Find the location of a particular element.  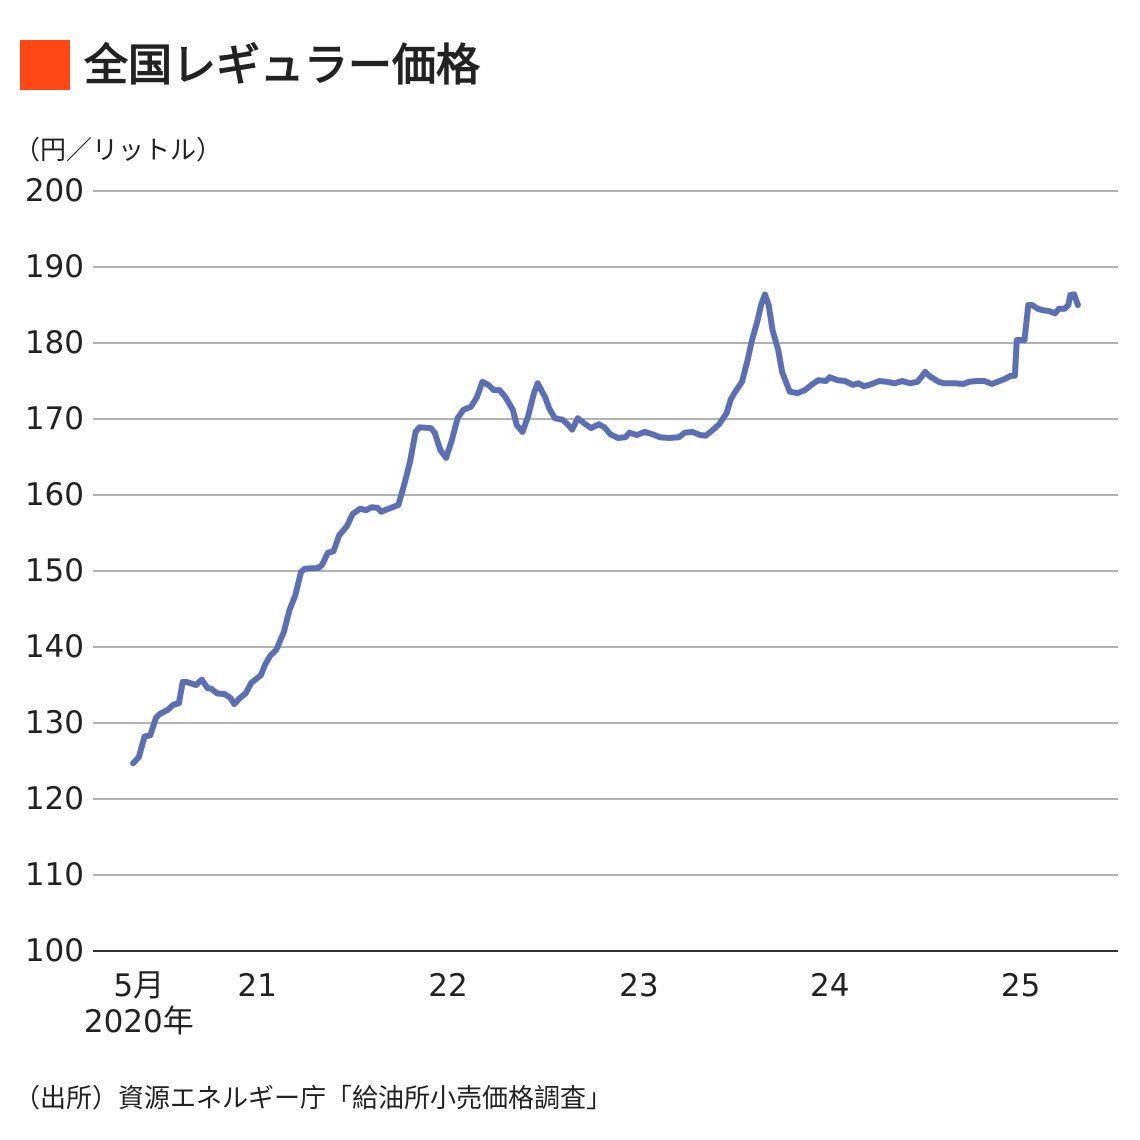

y-tick-label: 200 is located at coordinates (54, 191).